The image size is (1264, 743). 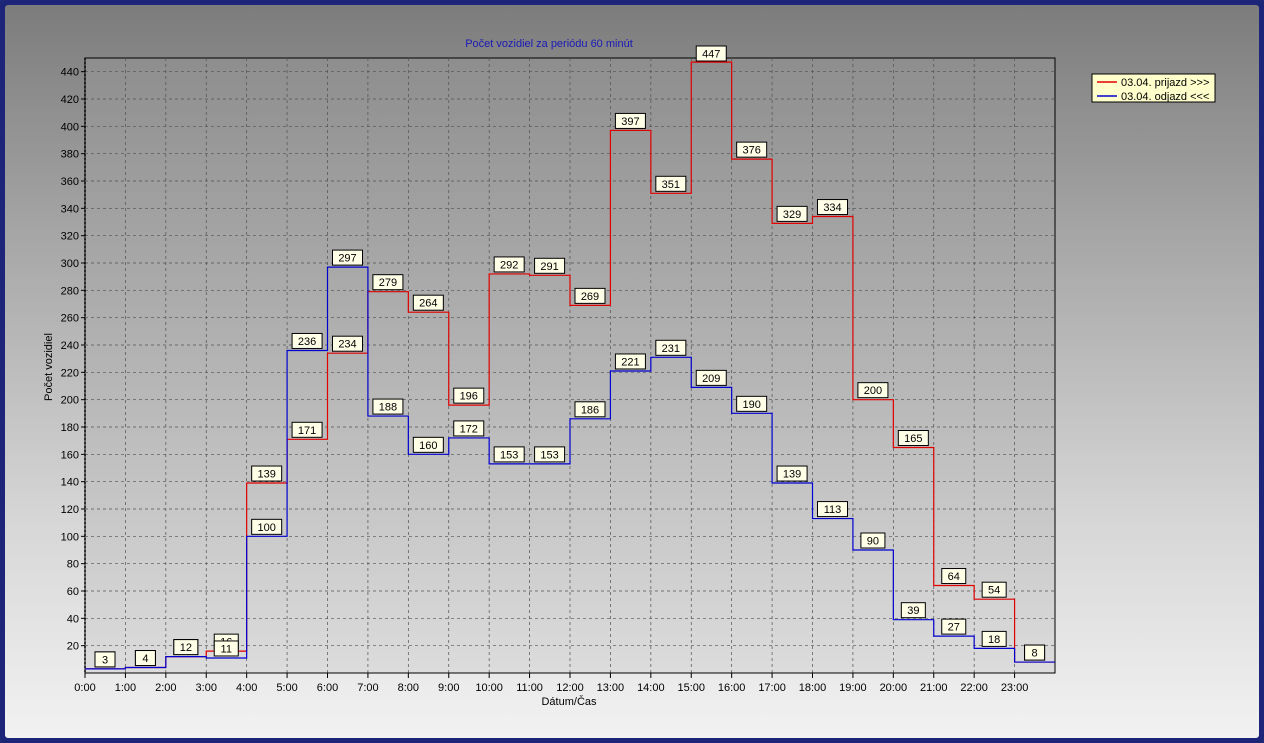 I want to click on data-label: 376, so click(x=752, y=149).